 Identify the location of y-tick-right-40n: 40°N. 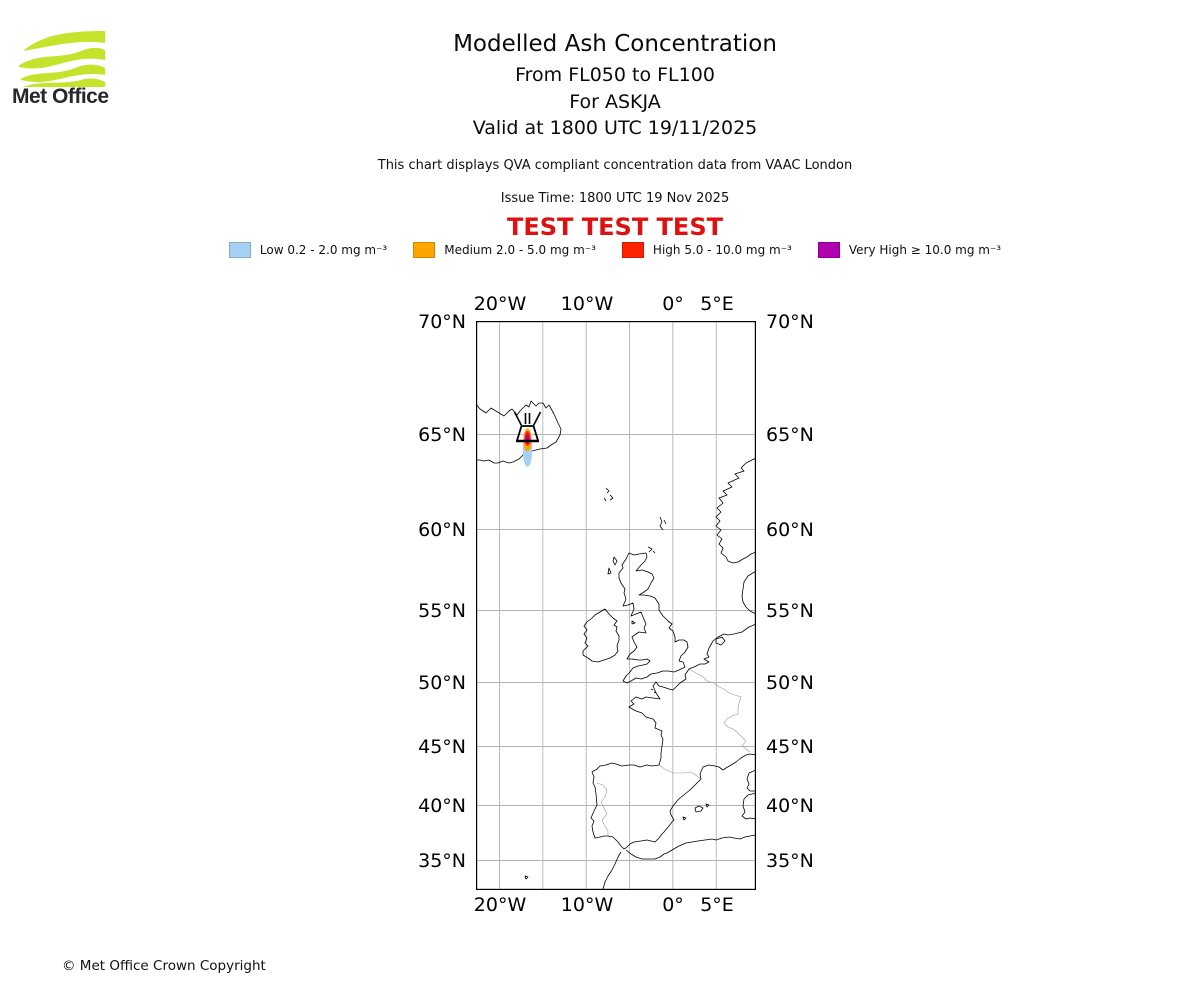
(790, 806).